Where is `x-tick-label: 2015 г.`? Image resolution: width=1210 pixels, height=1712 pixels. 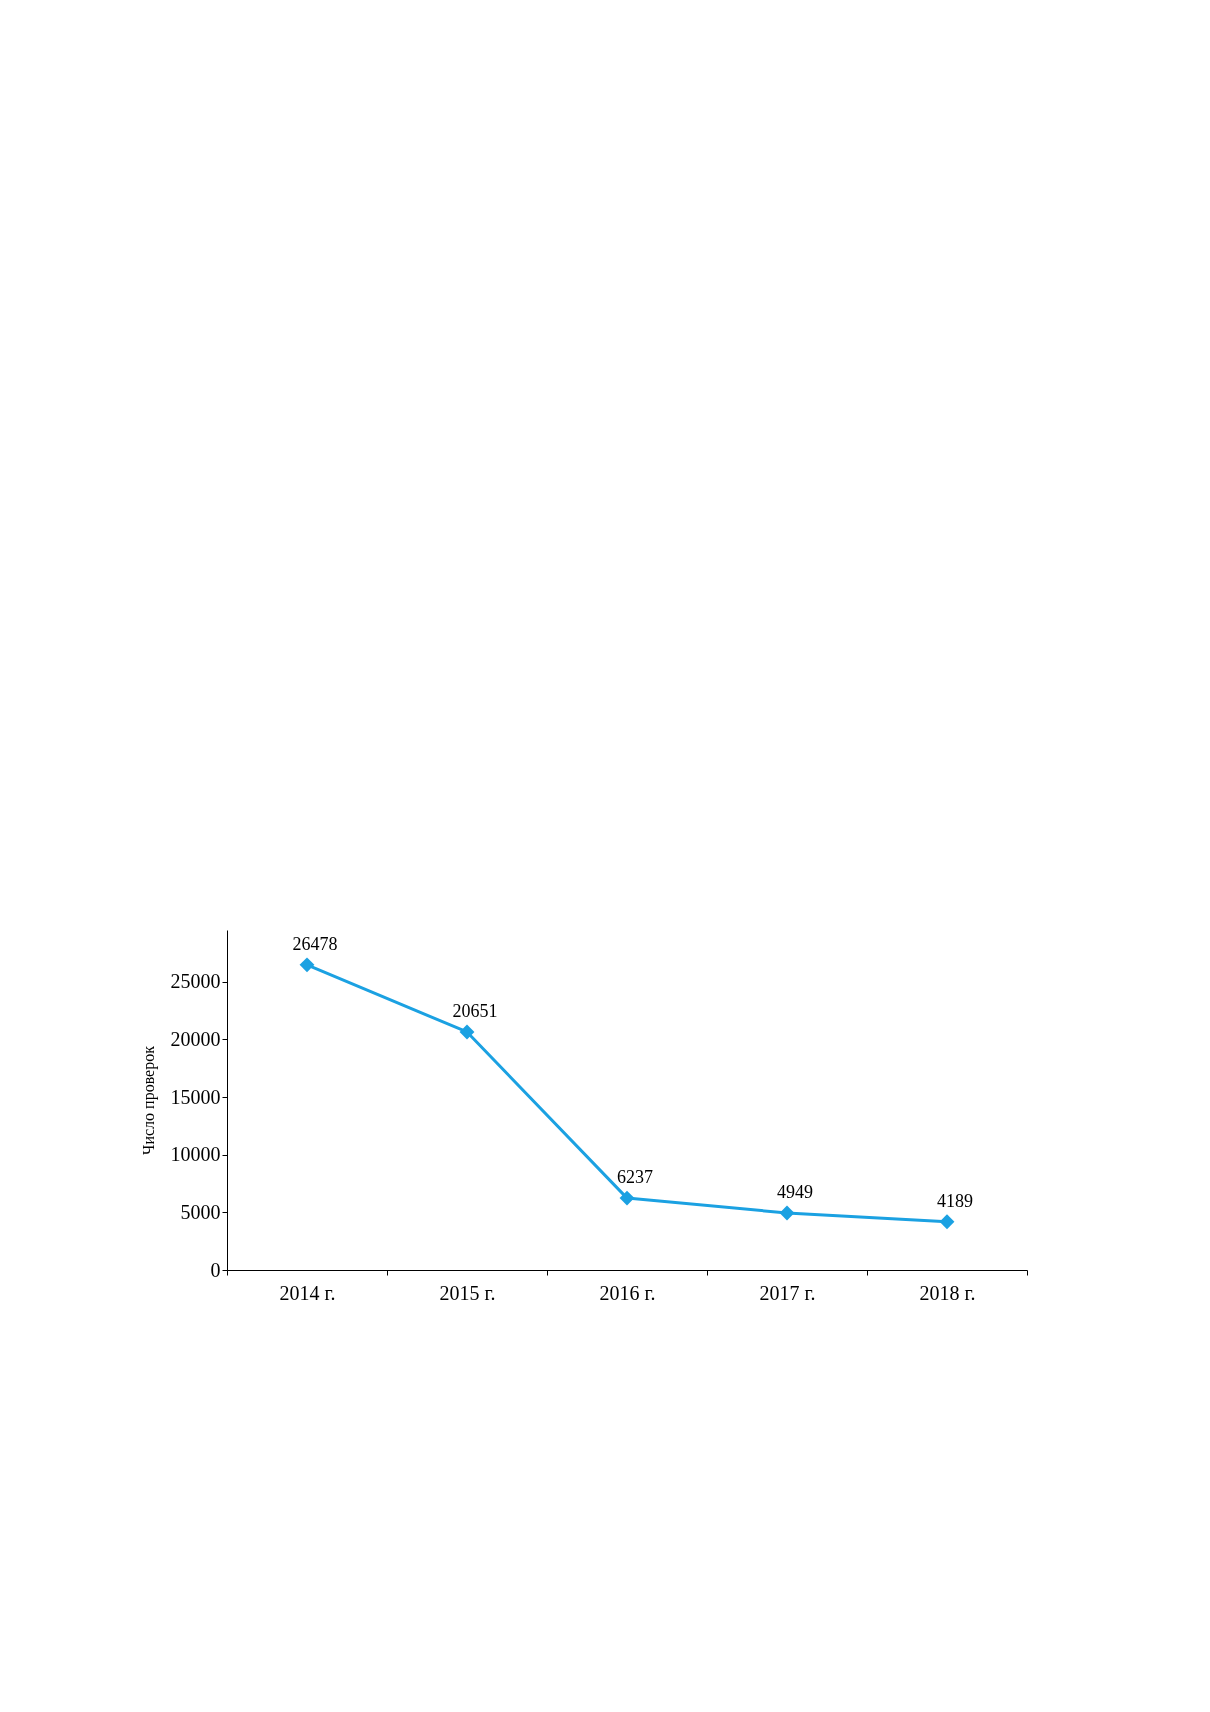 x-tick-label: 2015 г. is located at coordinates (467, 1292).